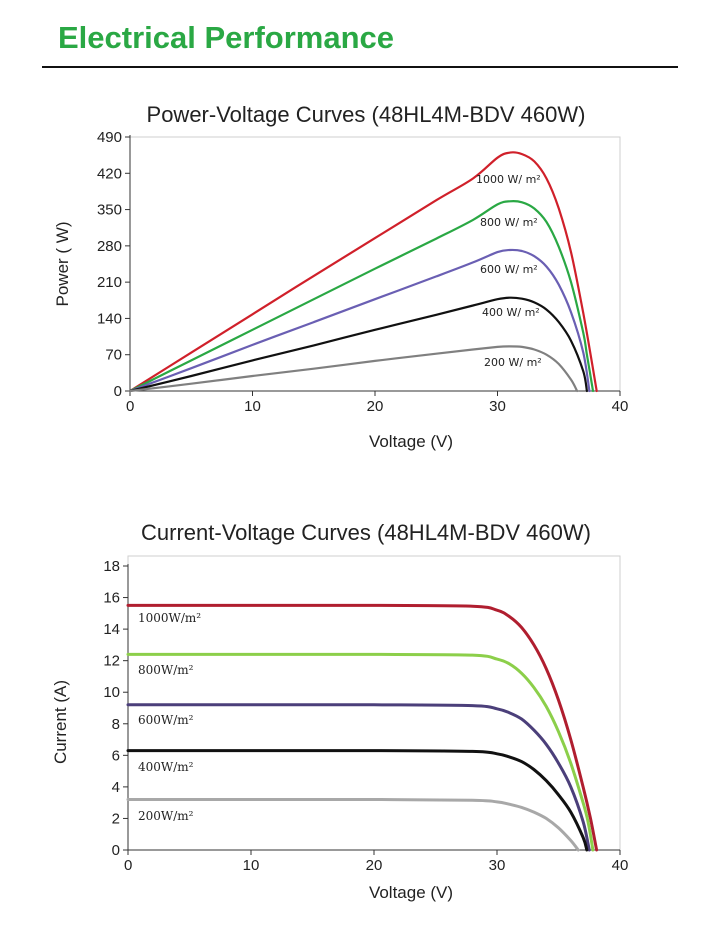 Image resolution: width=720 pixels, height=931 pixels. Describe the element at coordinates (116, 818) in the screenshot. I see `iv-y-tick-label: 2` at that location.